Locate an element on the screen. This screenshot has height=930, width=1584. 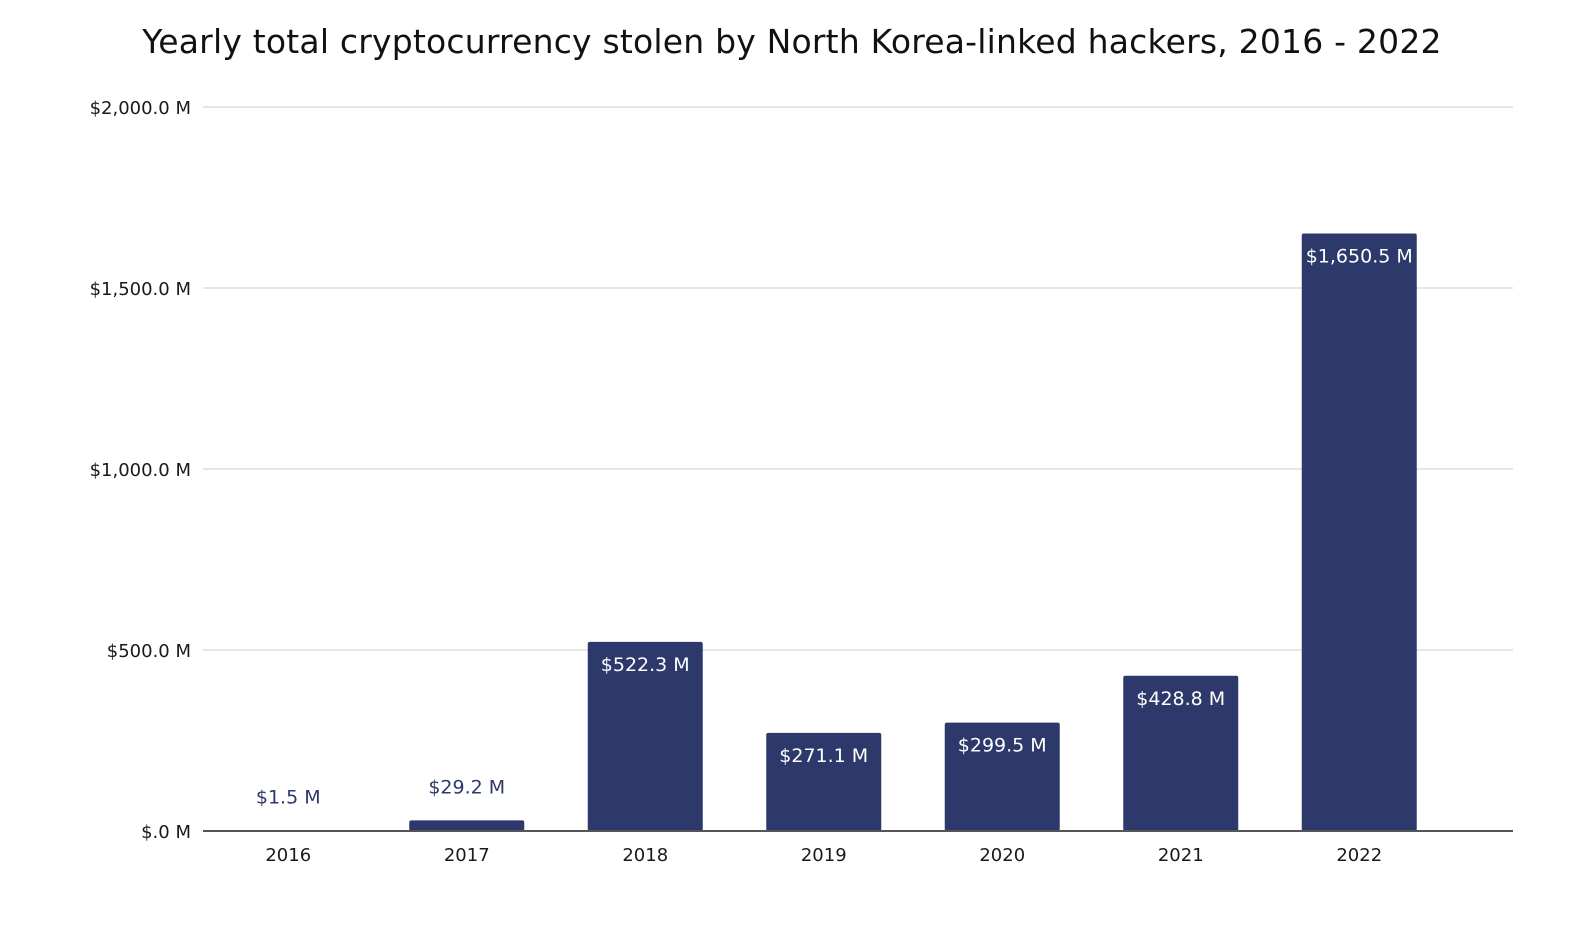
y-tick-label: $1,000.0 M is located at coordinates (140, 470).